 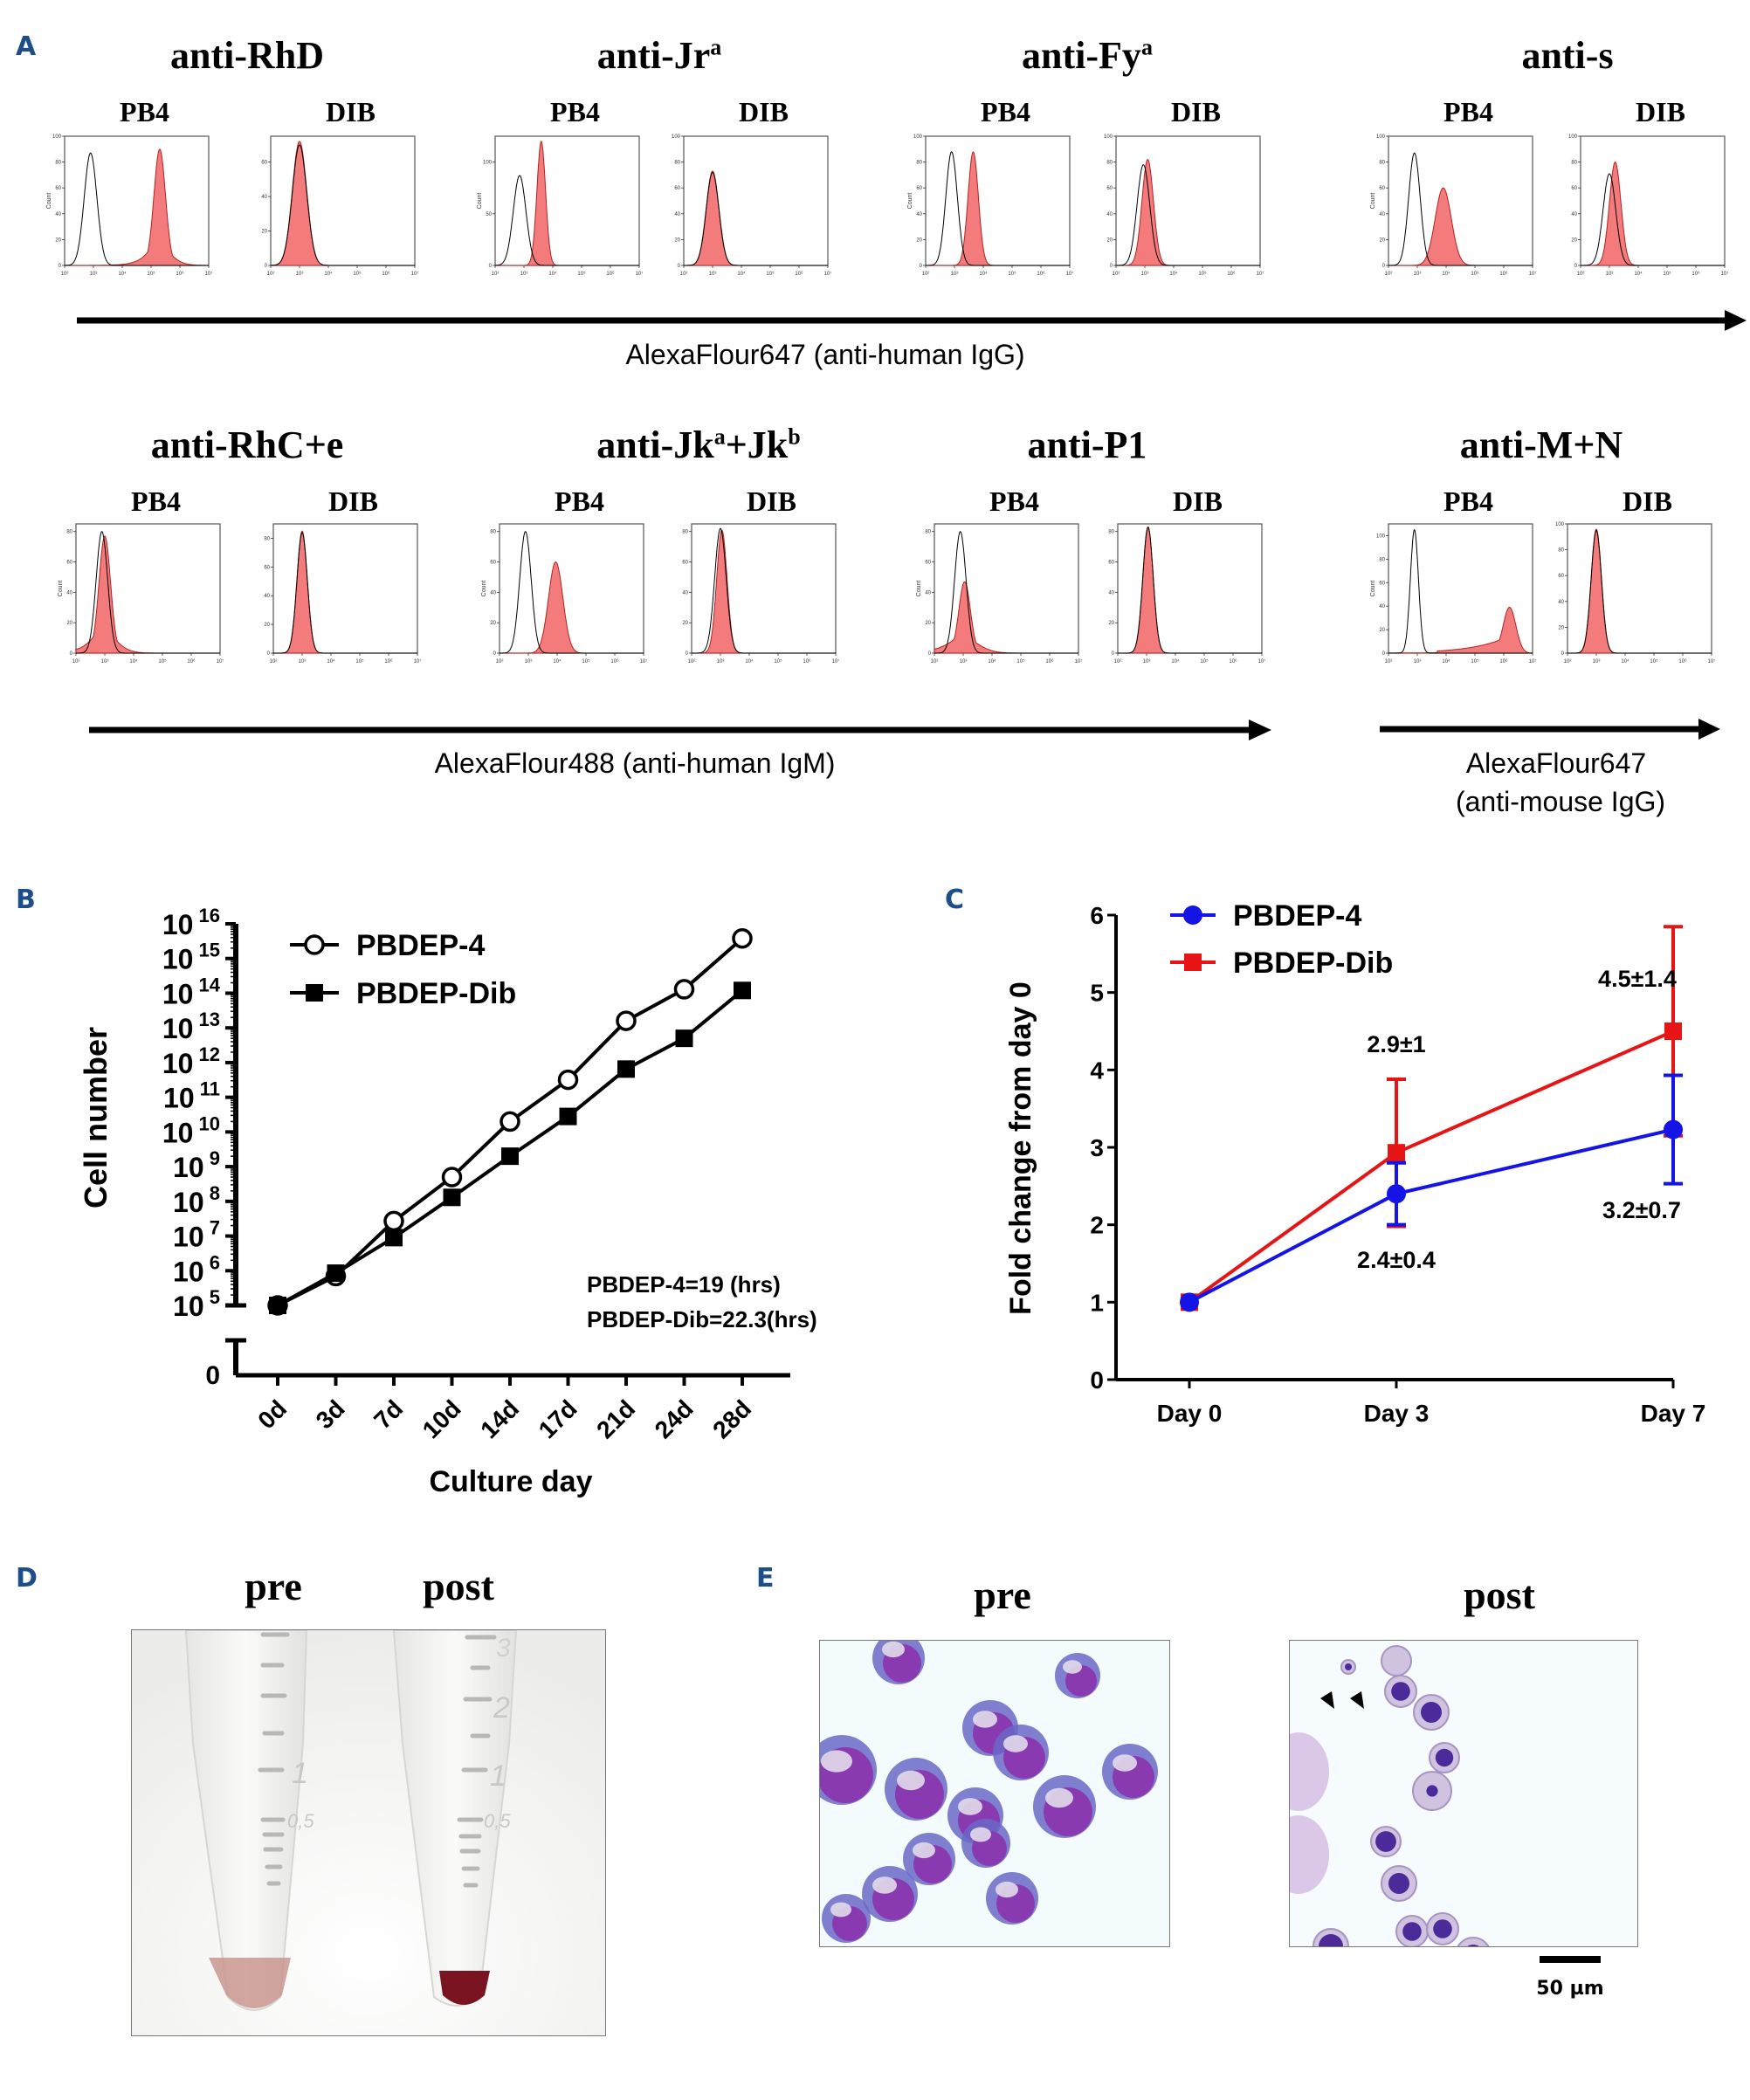 What do you see at coordinates (250, 1983) in the screenshot?
I see `pre-pellet` at bounding box center [250, 1983].